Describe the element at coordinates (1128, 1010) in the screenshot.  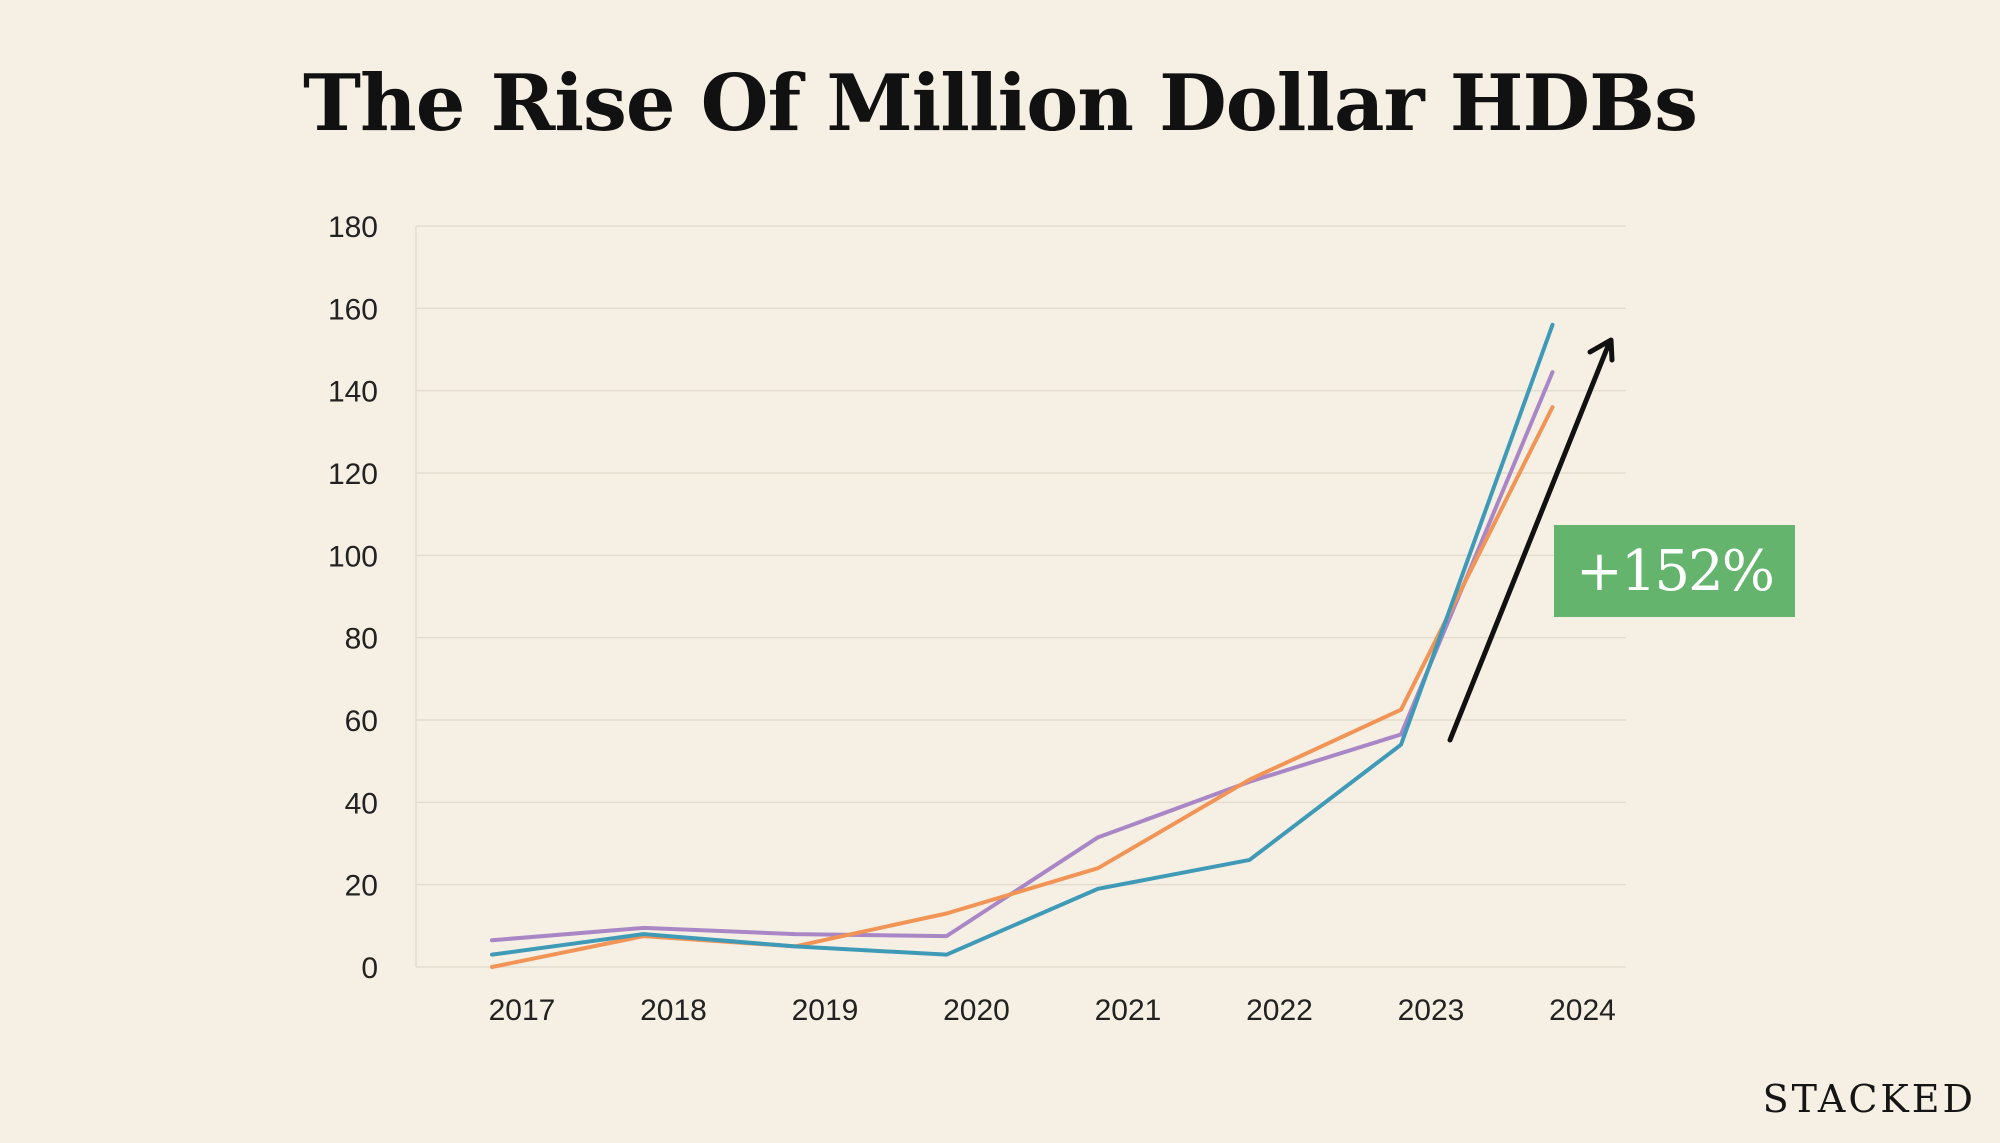
I see `x-tick-label-2021: 2021` at that location.